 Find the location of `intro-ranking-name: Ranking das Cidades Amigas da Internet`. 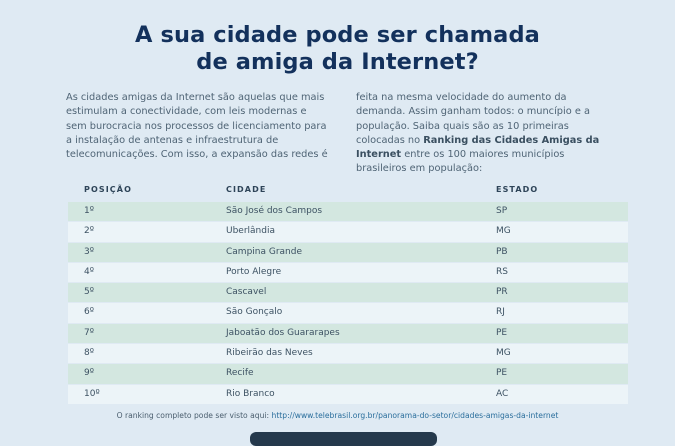

intro-ranking-name: Ranking das Cidades Amigas da Internet is located at coordinates (478, 147).